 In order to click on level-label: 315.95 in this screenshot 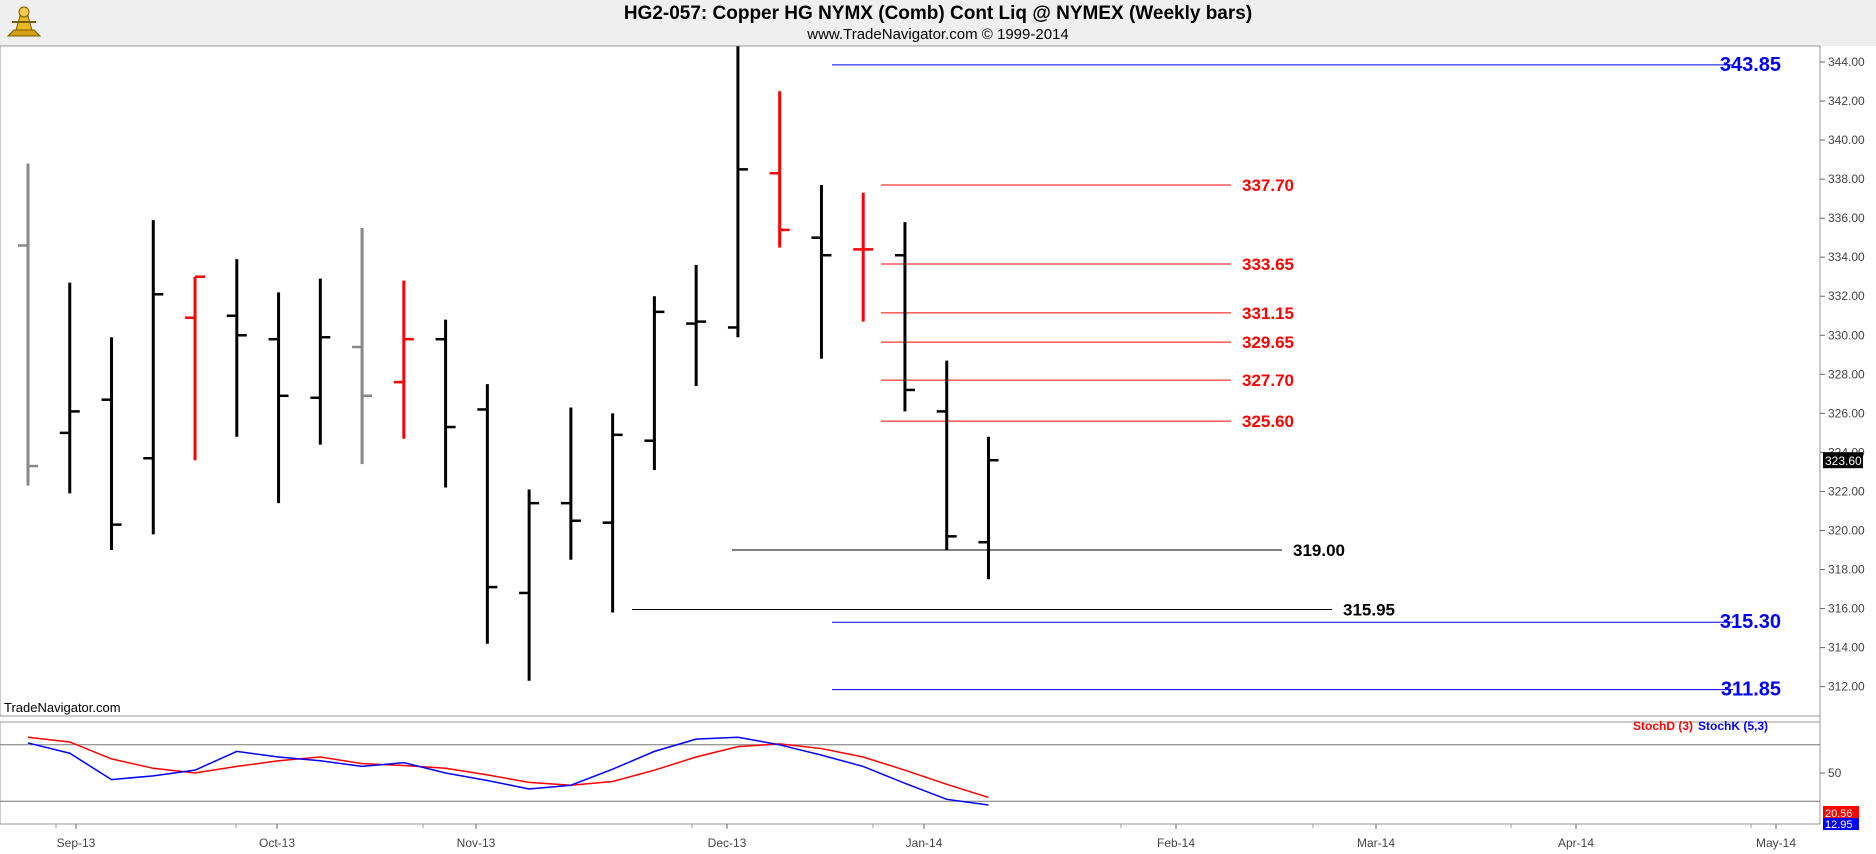, I will do `click(1369, 610)`.